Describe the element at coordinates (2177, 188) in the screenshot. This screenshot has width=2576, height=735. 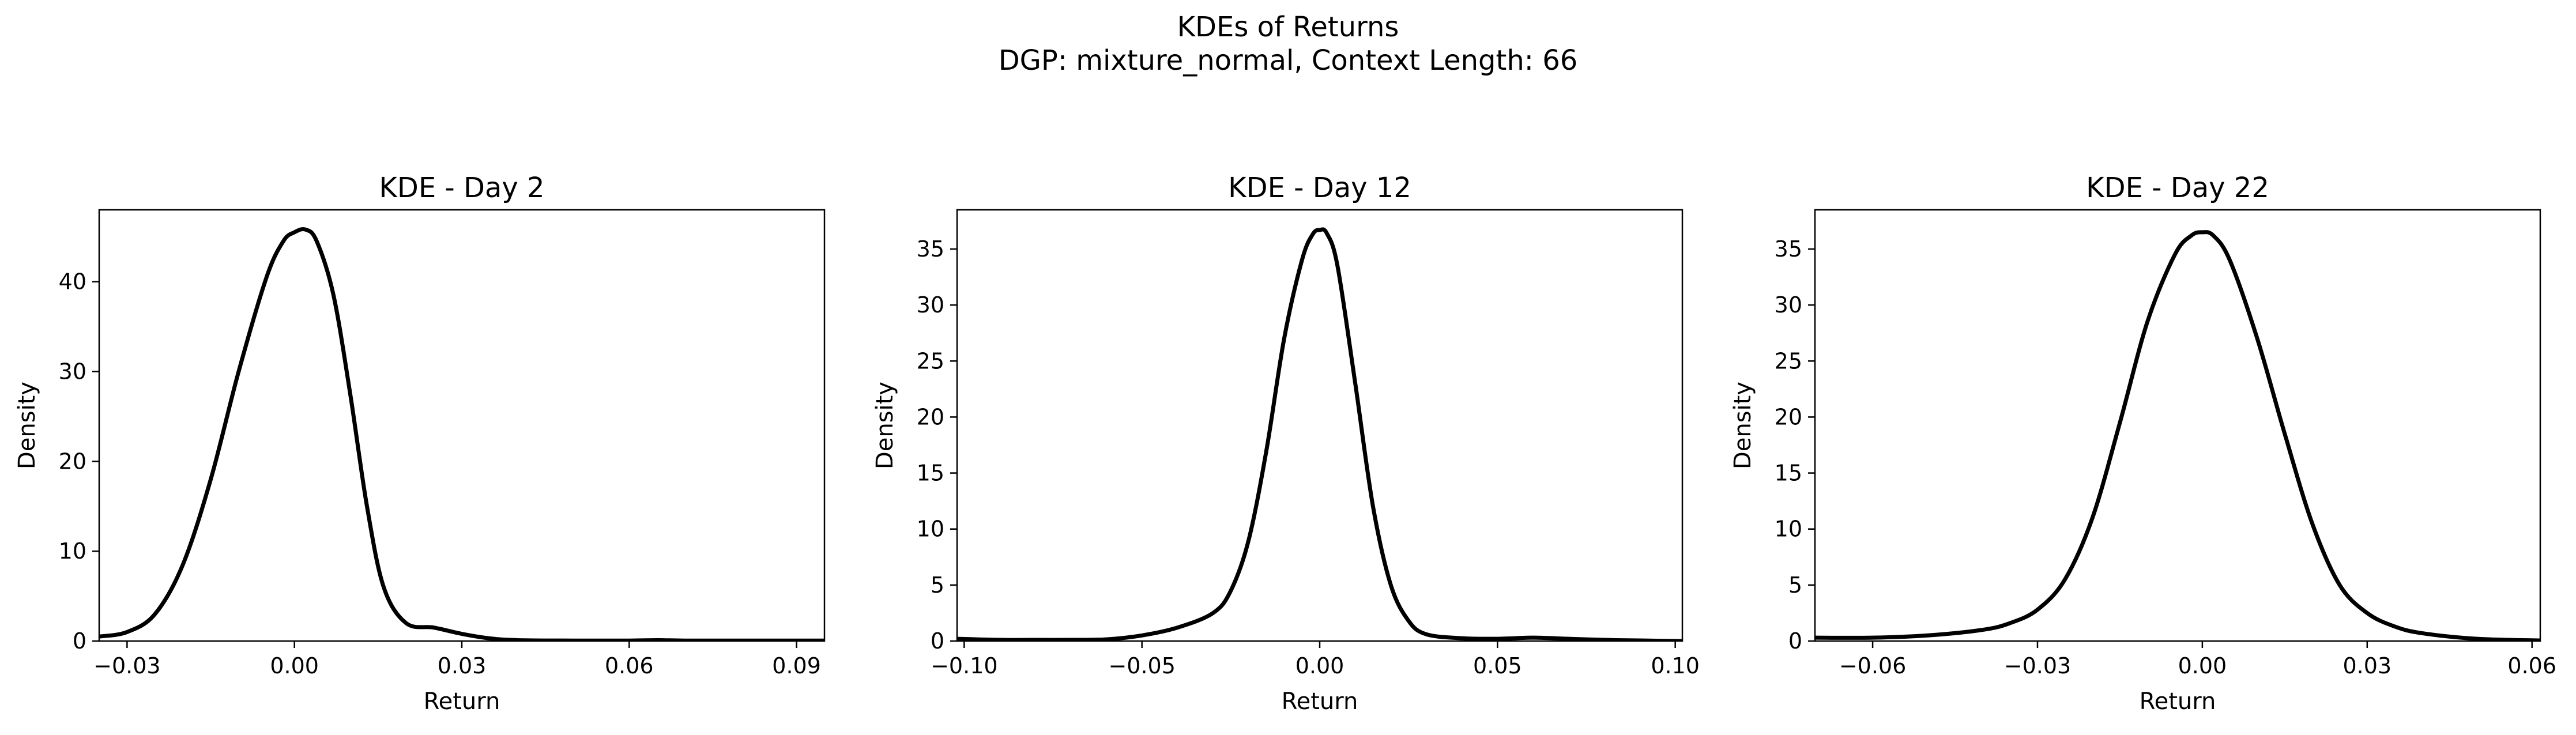
I see `panel-title: KDE - Day 22` at that location.